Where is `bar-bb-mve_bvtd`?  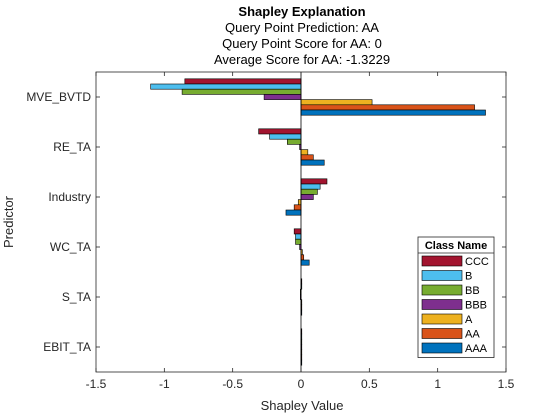
bar-bb-mve_bvtd is located at coordinates (241, 91).